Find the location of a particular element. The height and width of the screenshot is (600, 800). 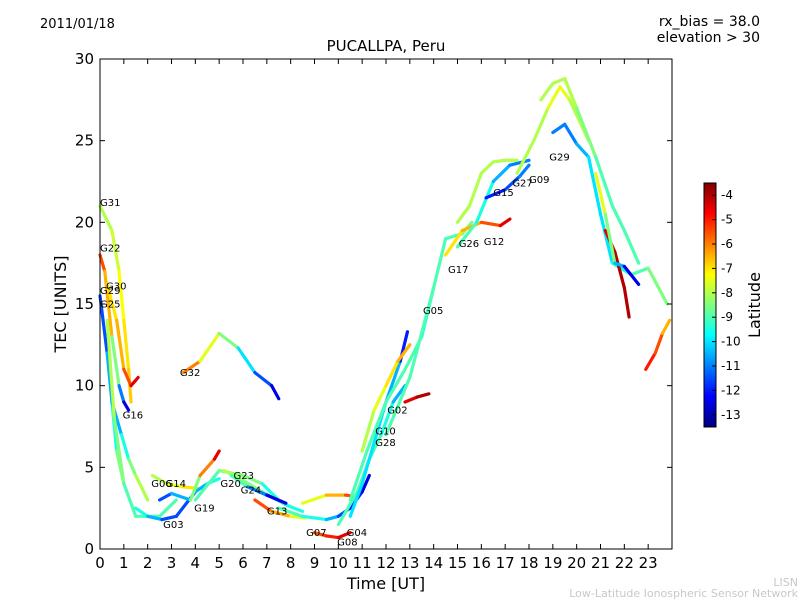

x-tick-label: 2 is located at coordinates (148, 563).